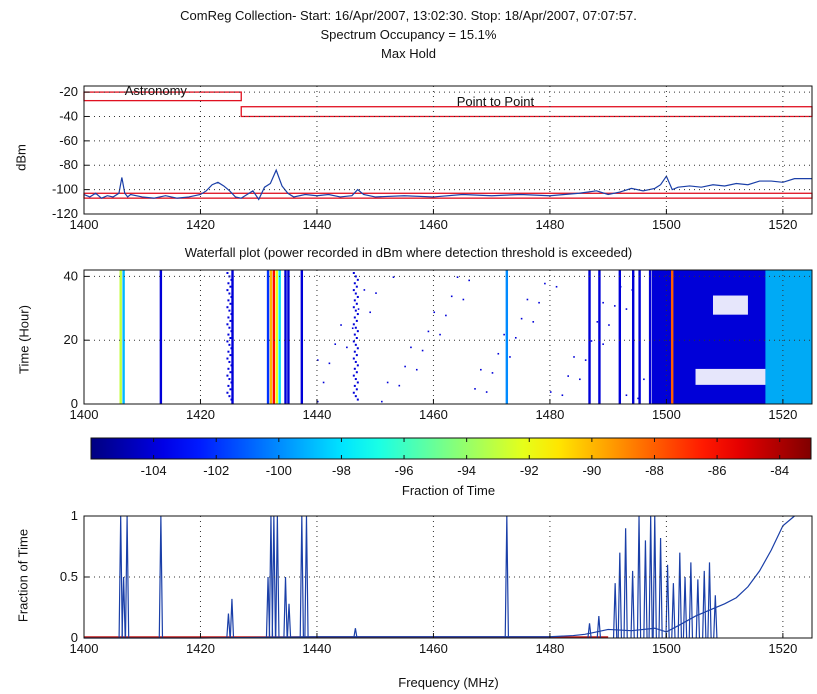 Image resolution: width=817 pixels, height=694 pixels. What do you see at coordinates (68, 164) in the screenshot?
I see `y-tick-label: -80` at bounding box center [68, 164].